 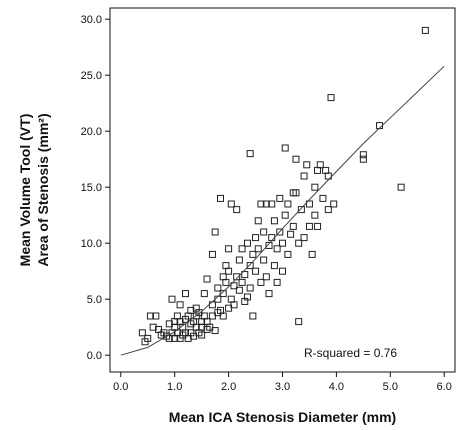 What do you see at coordinates (91, 244) in the screenshot?
I see `y-tick-label: 10.0` at bounding box center [91, 244].